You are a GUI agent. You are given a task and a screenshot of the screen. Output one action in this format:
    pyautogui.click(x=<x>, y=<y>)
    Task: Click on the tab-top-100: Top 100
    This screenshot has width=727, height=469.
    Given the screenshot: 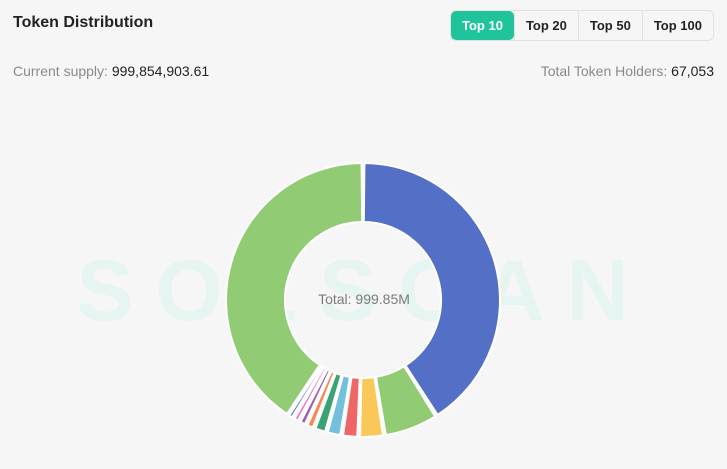 What is the action you would take?
    pyautogui.click(x=677, y=25)
    